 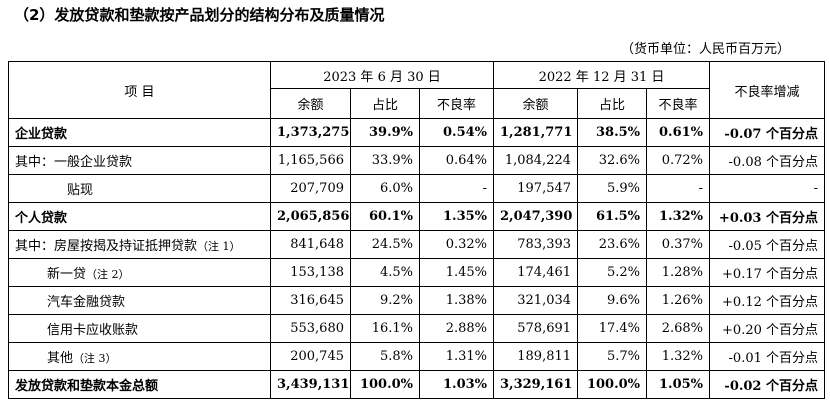 I want to click on balance-2023h1-cell: 1,165,566, so click(x=310, y=160).